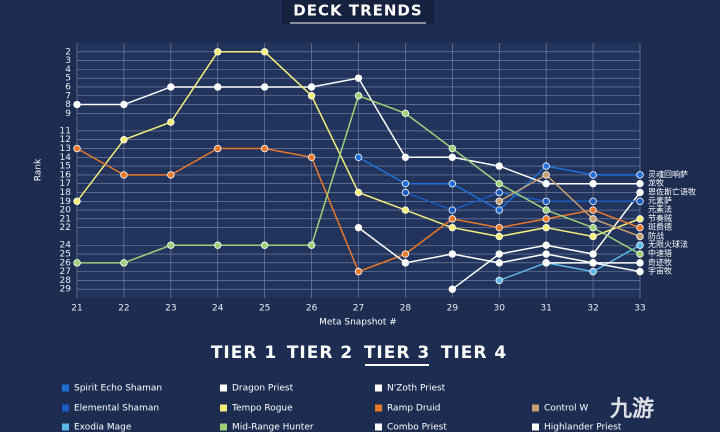 This screenshot has width=720, height=432. I want to click on y-tick-label: 4, so click(68, 70).